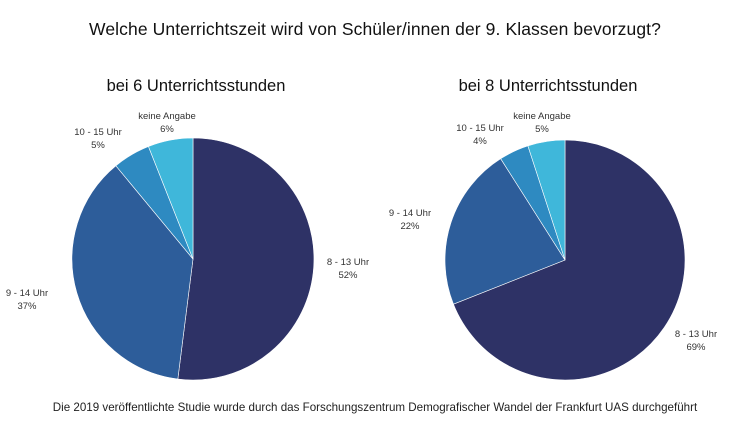 This screenshot has width=750, height=422. What do you see at coordinates (27, 306) in the screenshot?
I see `slice-value-9-14-uhr: 37%` at bounding box center [27, 306].